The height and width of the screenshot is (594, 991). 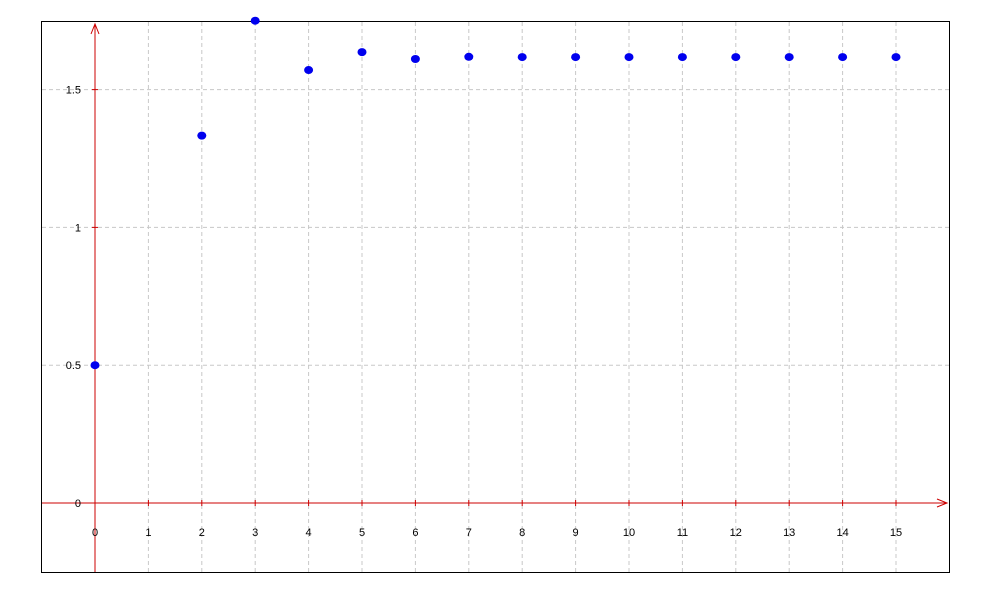 What do you see at coordinates (522, 533) in the screenshot?
I see `x-tick-label: 8` at bounding box center [522, 533].